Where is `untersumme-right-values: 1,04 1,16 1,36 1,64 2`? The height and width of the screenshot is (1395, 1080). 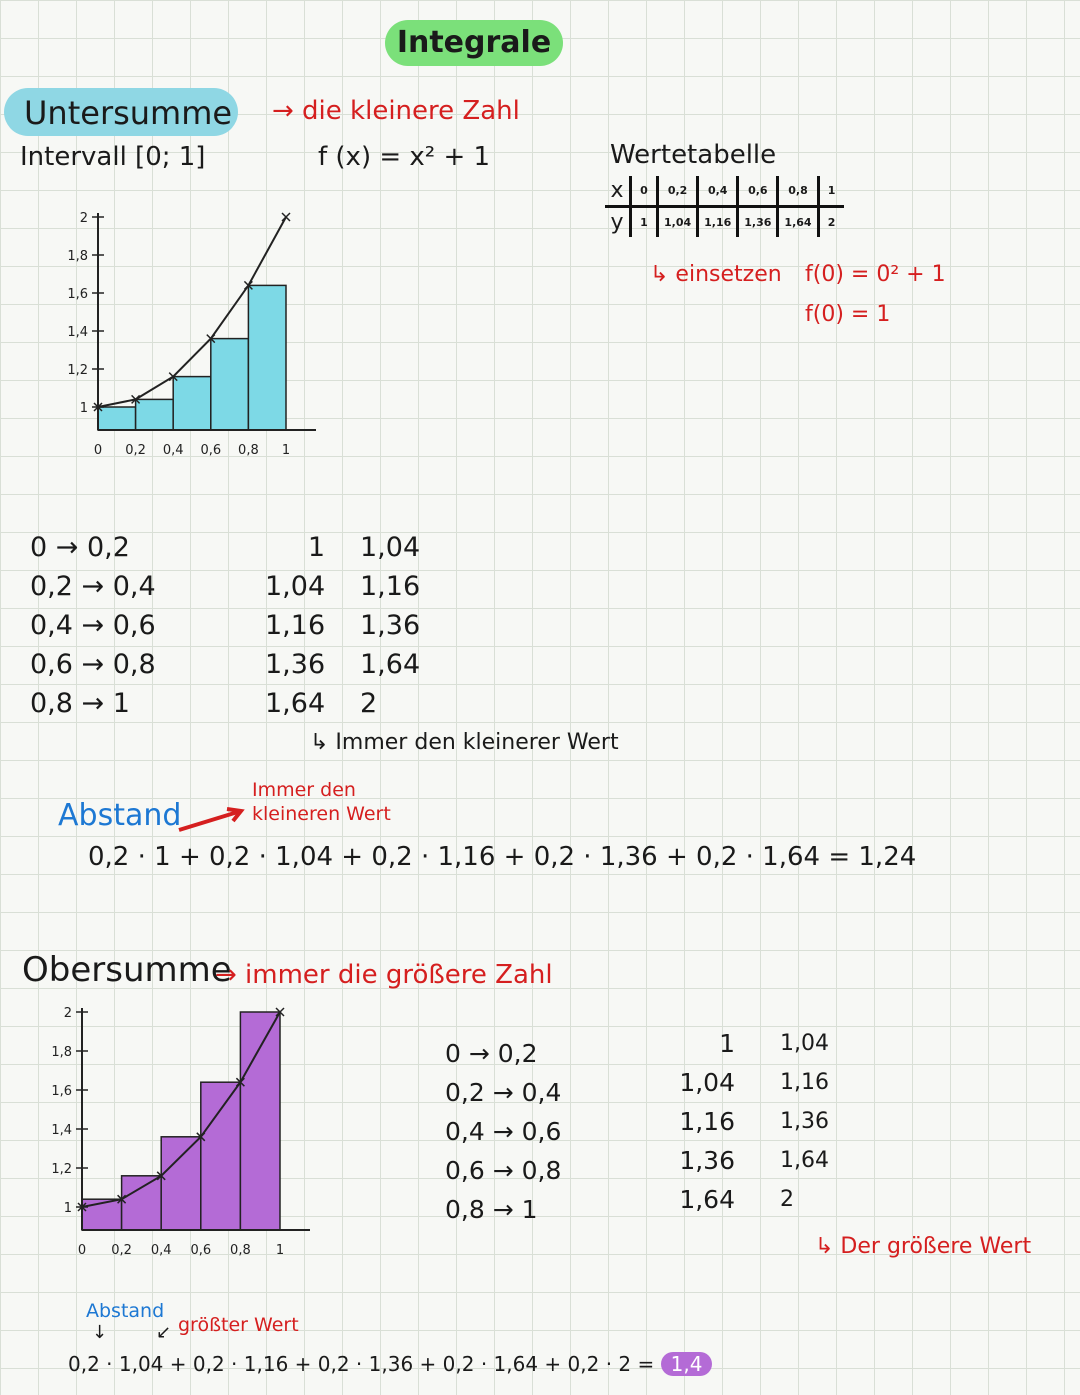
untersumme-right-values: 1,04 1,16 1,36 1,64 2 is located at coordinates (390, 625).